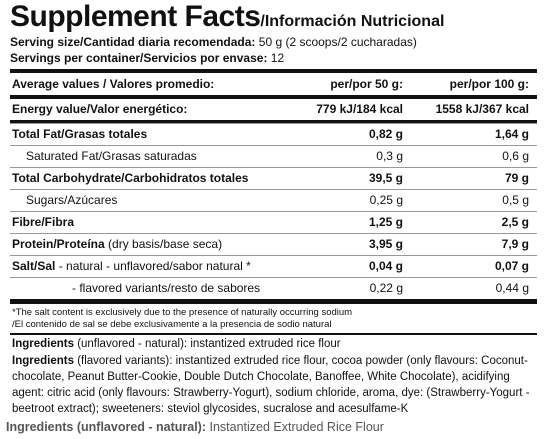  I want to click on ingredients-note: (flavored variants):, so click(125, 361).